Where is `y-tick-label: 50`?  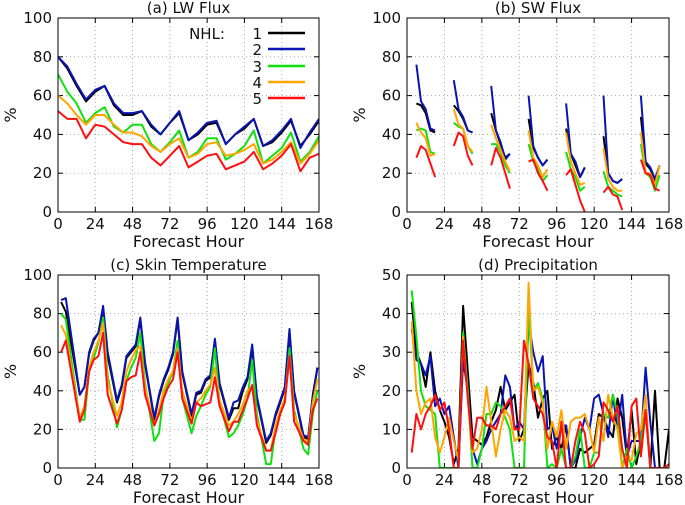
y-tick-label: 50 is located at coordinates (391, 275).